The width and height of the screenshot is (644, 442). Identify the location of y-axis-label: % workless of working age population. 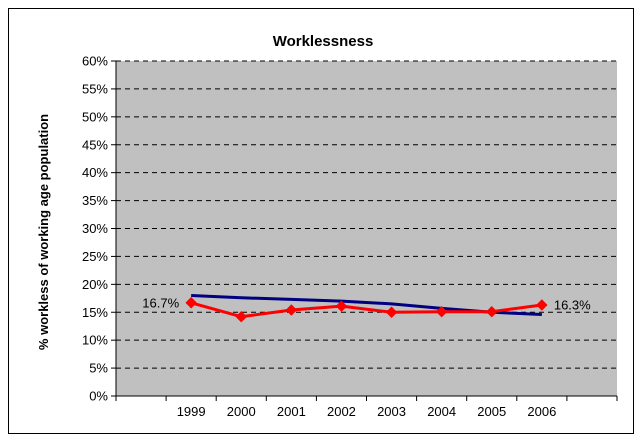
(43, 232).